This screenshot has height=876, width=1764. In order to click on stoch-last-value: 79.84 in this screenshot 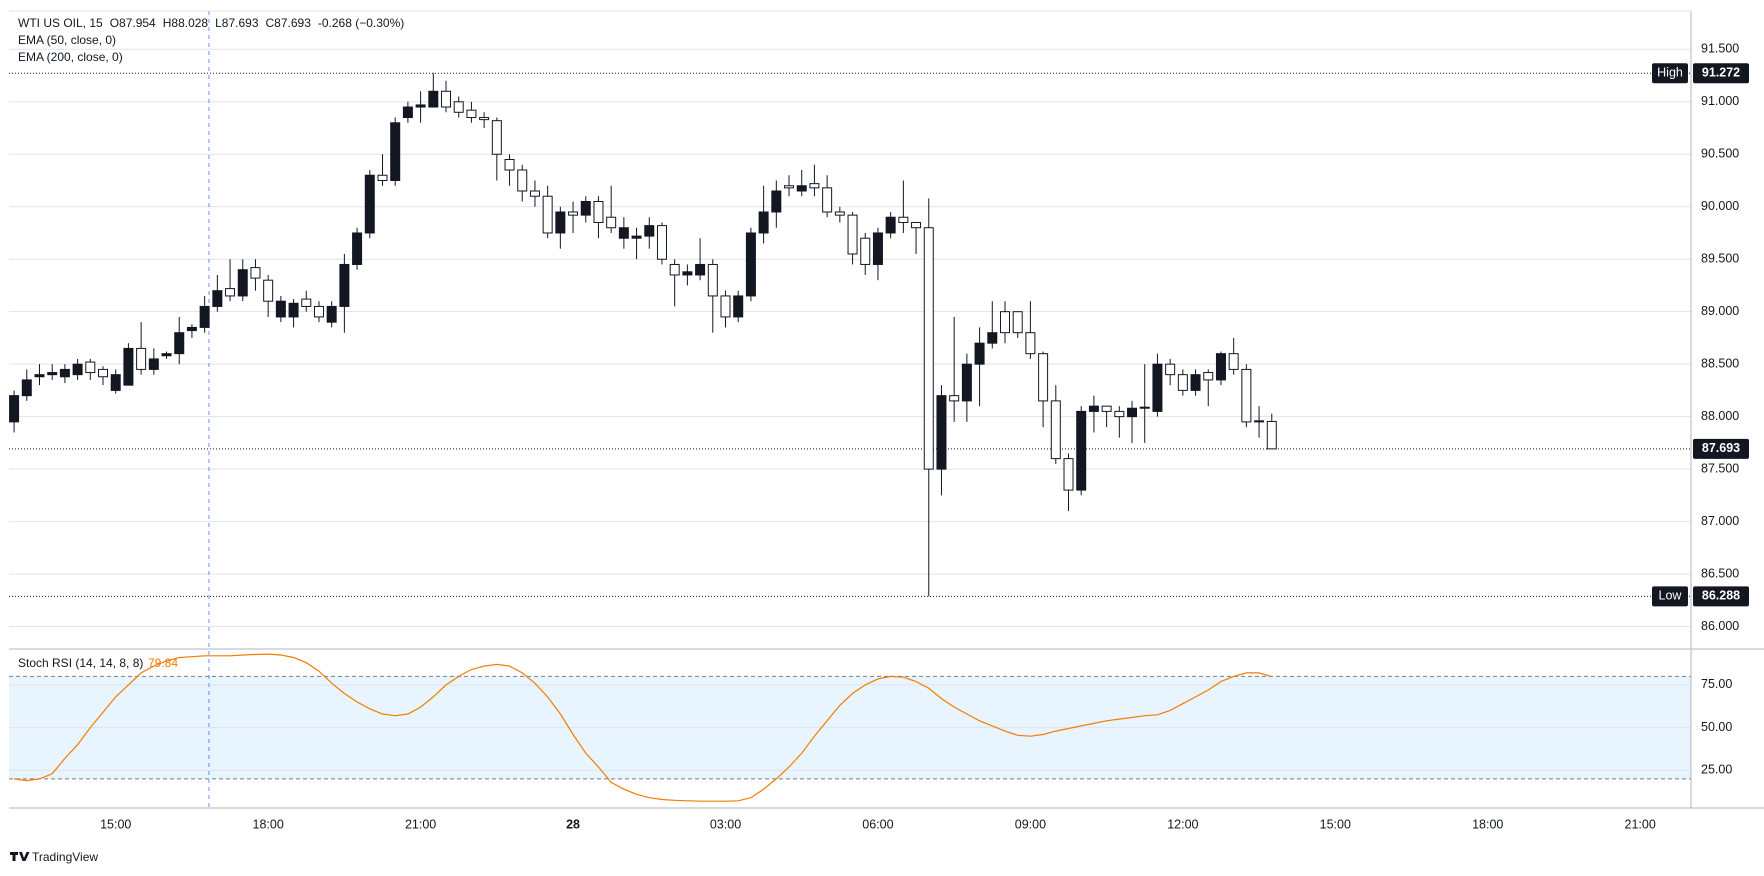, I will do `click(163, 663)`.